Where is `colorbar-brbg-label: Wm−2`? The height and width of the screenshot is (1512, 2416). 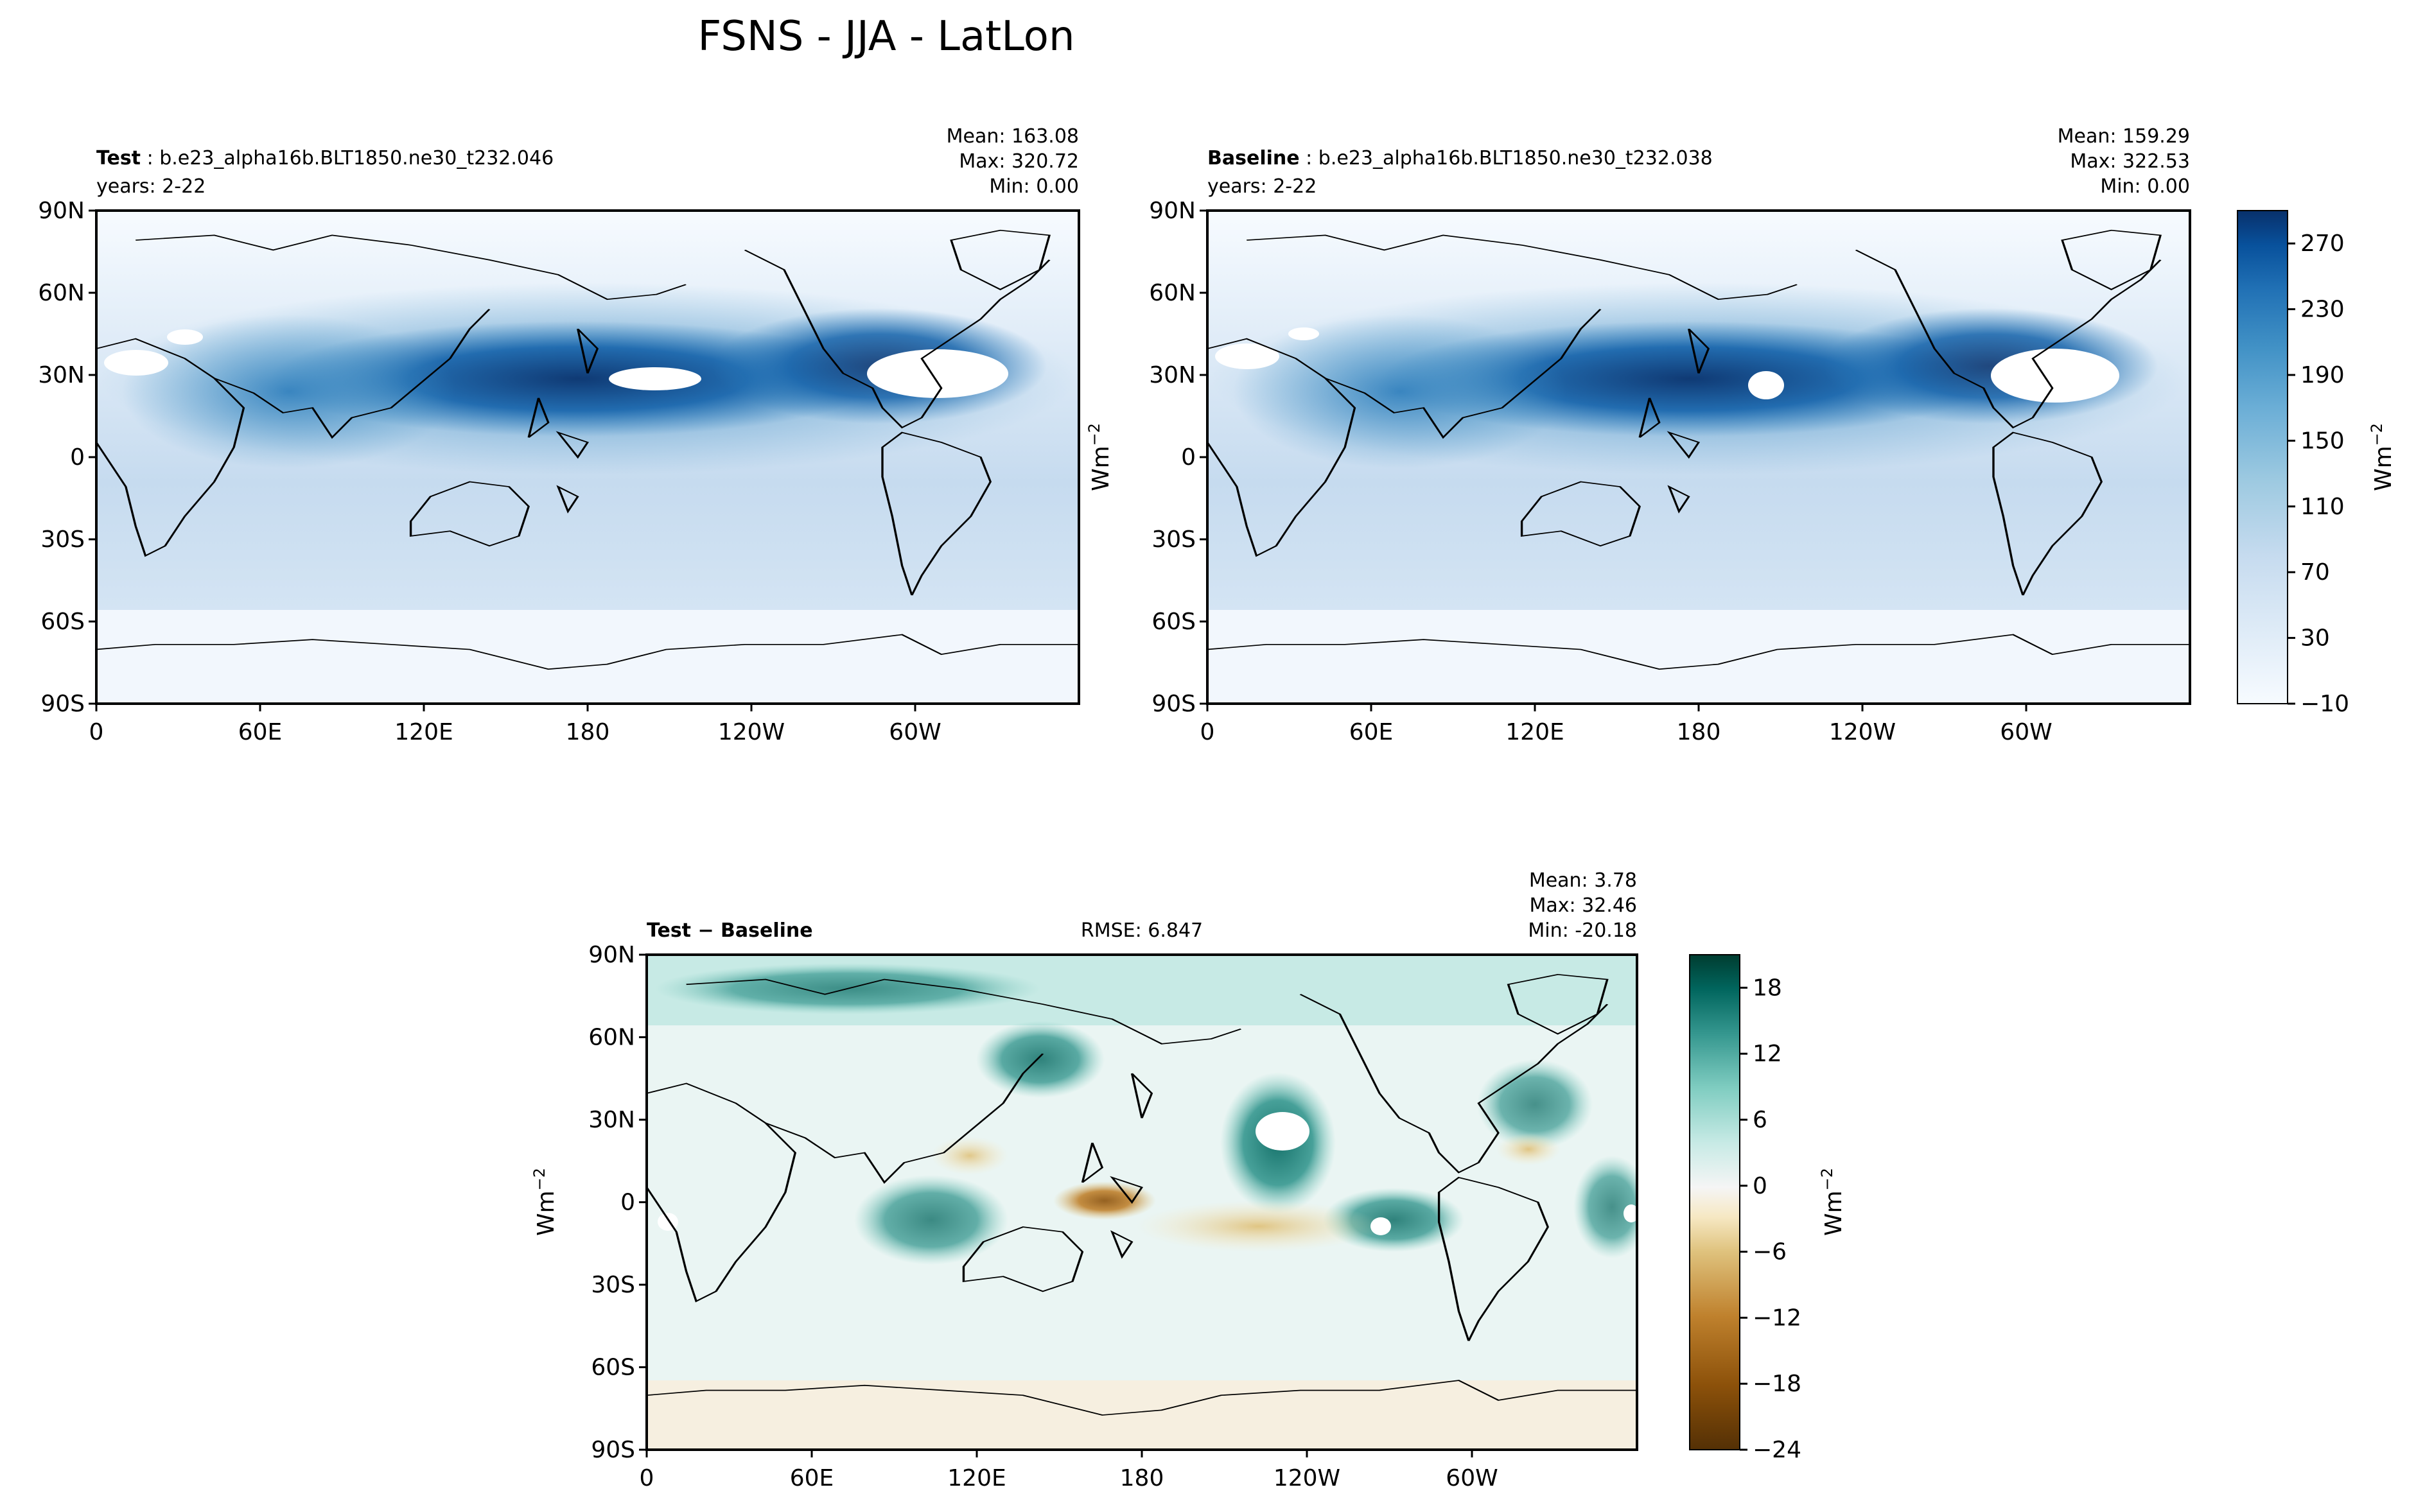
colorbar-brbg-label: Wm−2 is located at coordinates (1832, 1202).